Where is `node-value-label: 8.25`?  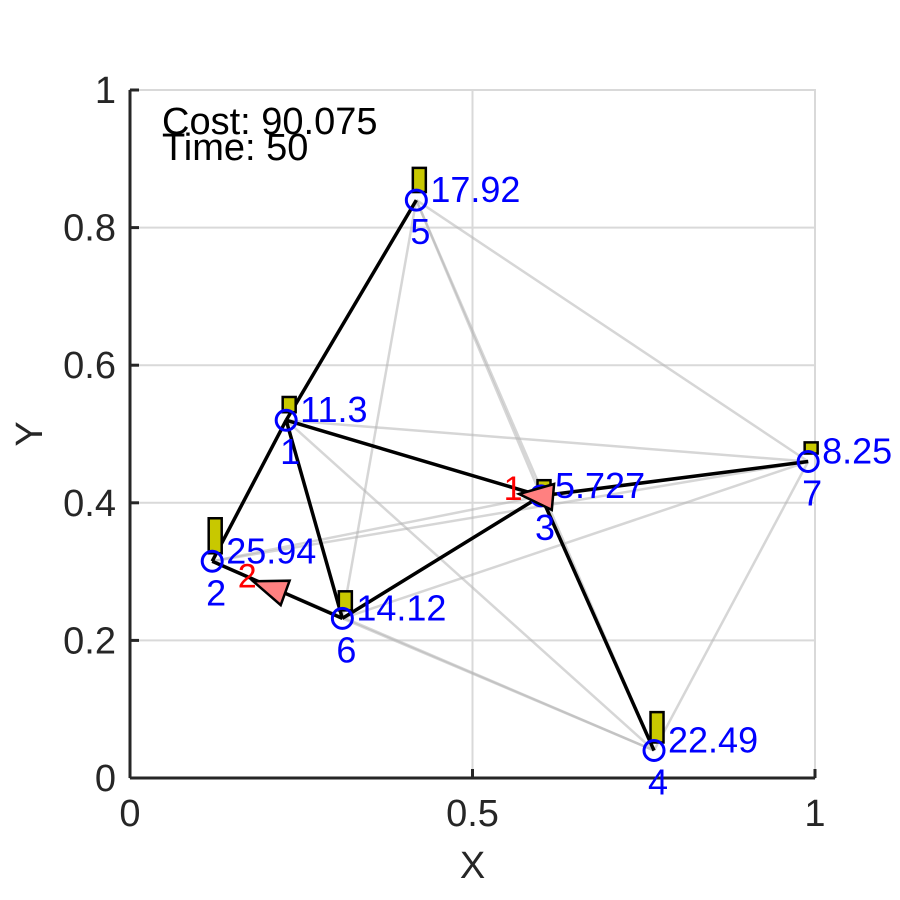 node-value-label: 8.25 is located at coordinates (857, 451).